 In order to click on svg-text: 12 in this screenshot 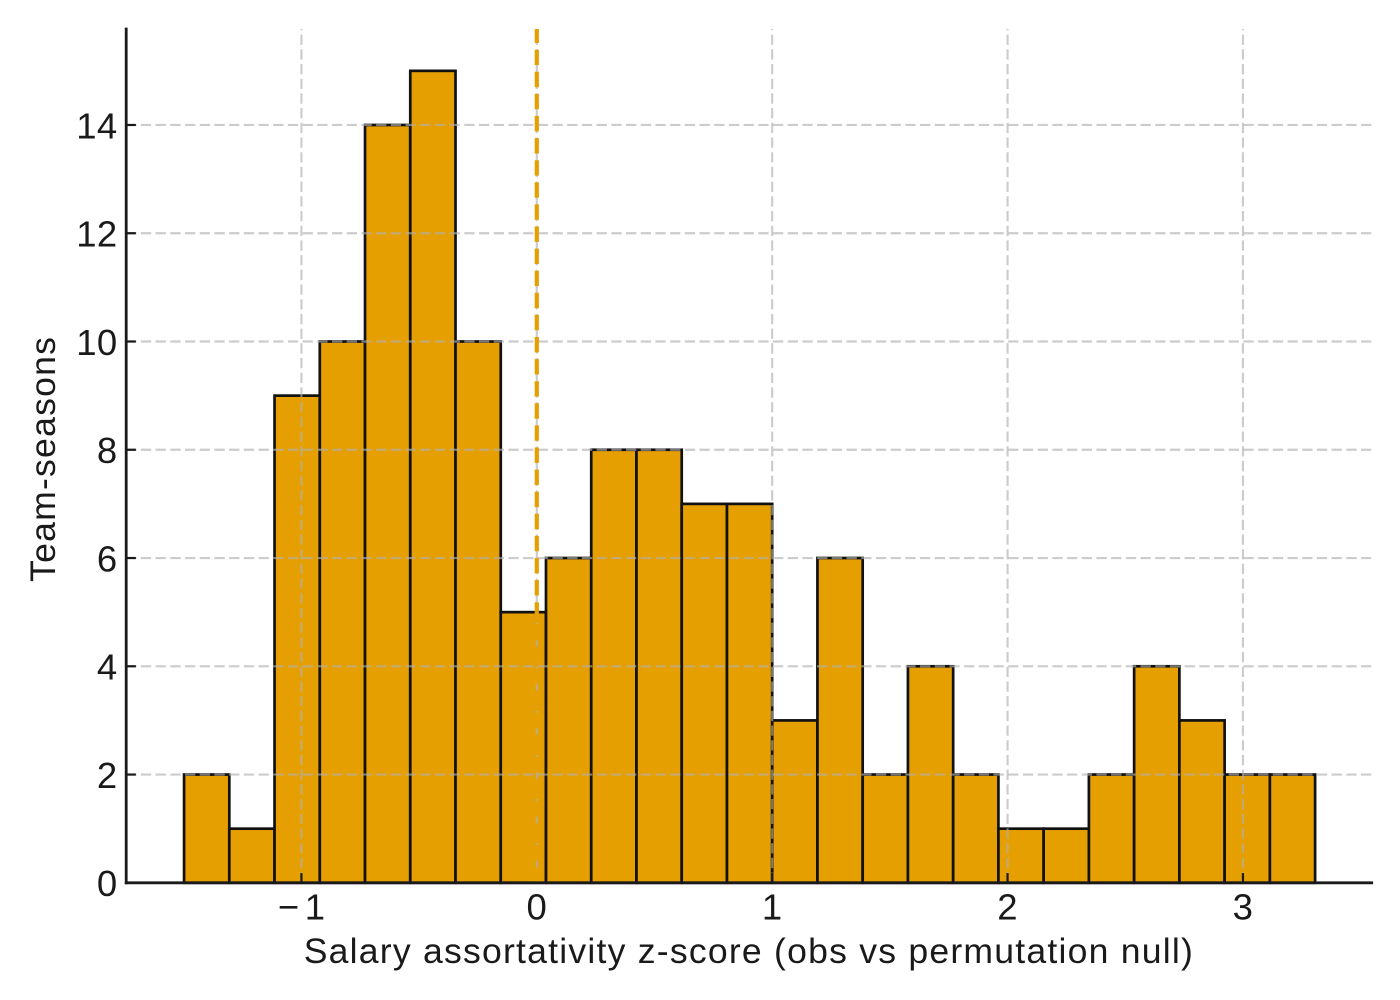, I will do `click(96, 234)`.